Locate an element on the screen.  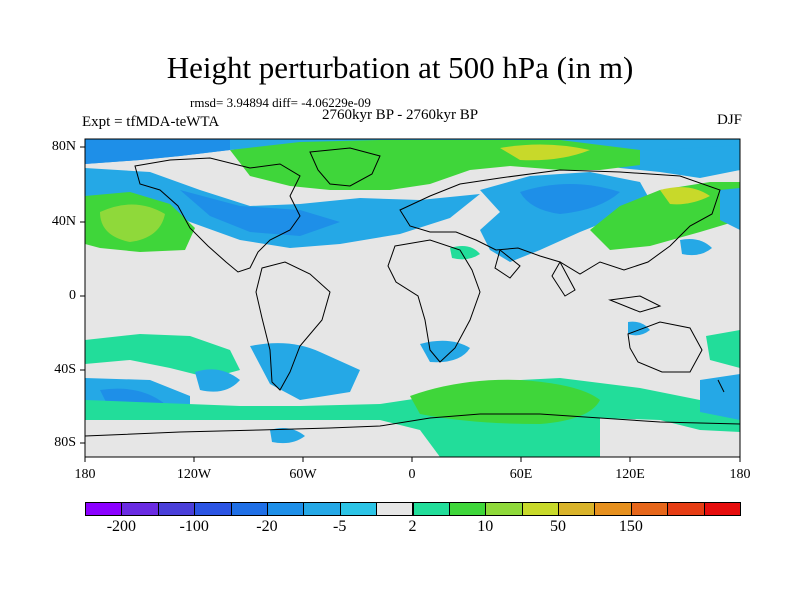
africa-coast is located at coordinates (434, 301).